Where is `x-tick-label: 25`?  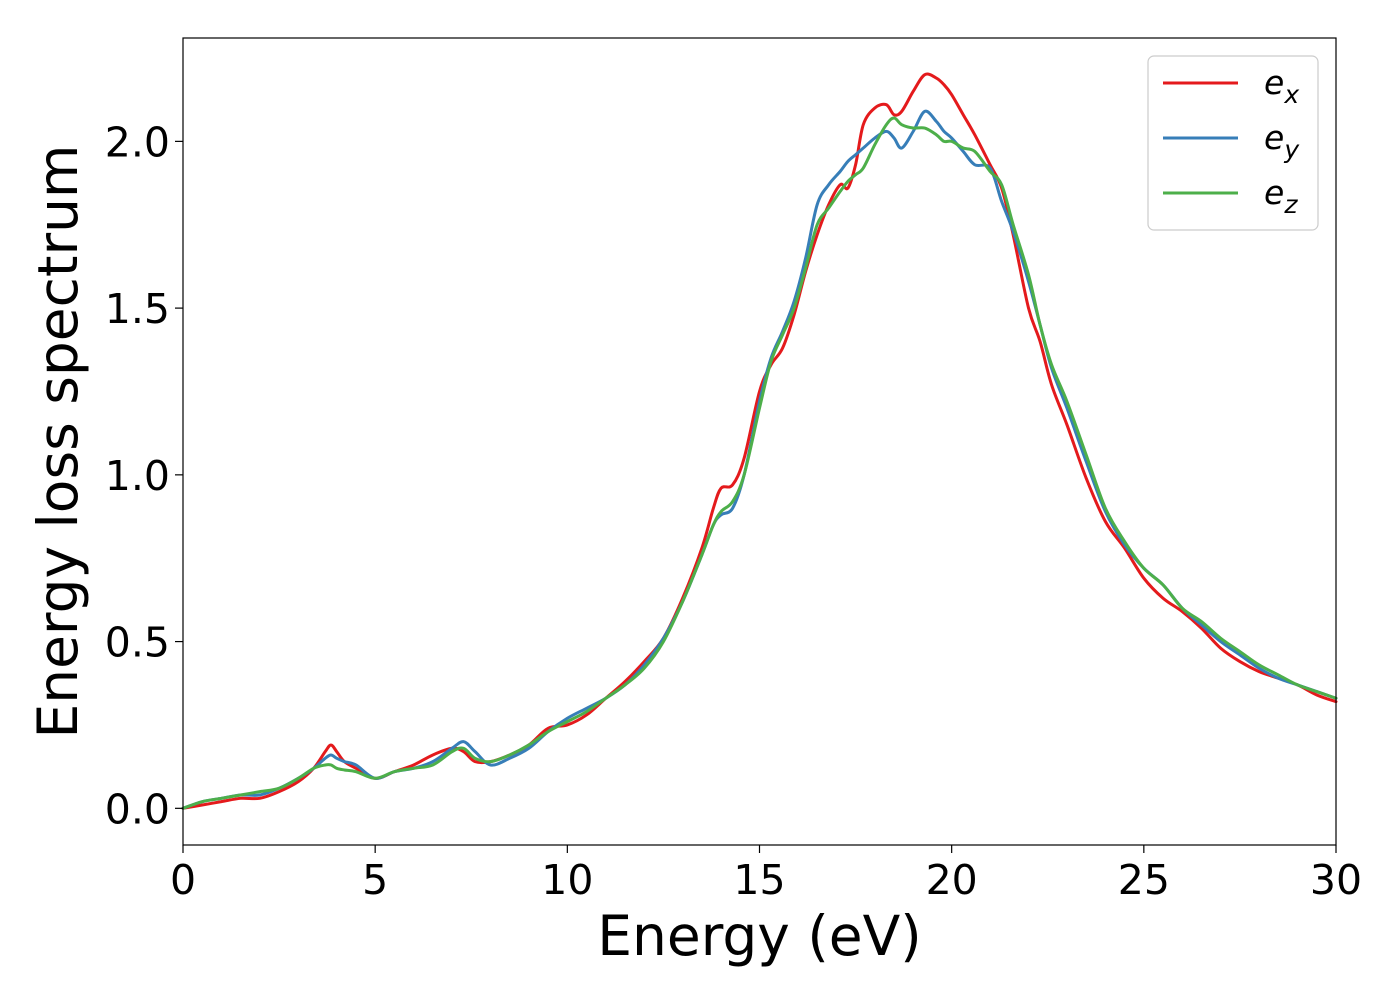
x-tick-label: 25 is located at coordinates (1144, 880).